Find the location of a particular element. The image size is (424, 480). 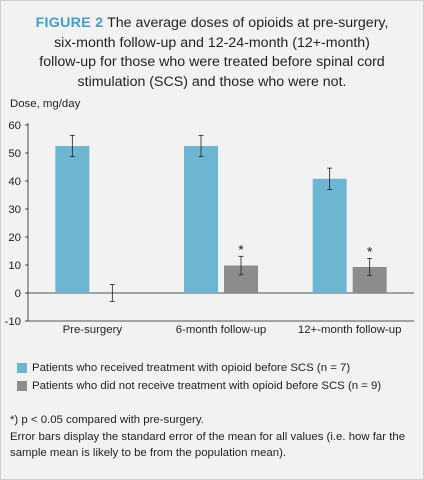

x-tick-label: 12+-month follow-up is located at coordinates (350, 330).